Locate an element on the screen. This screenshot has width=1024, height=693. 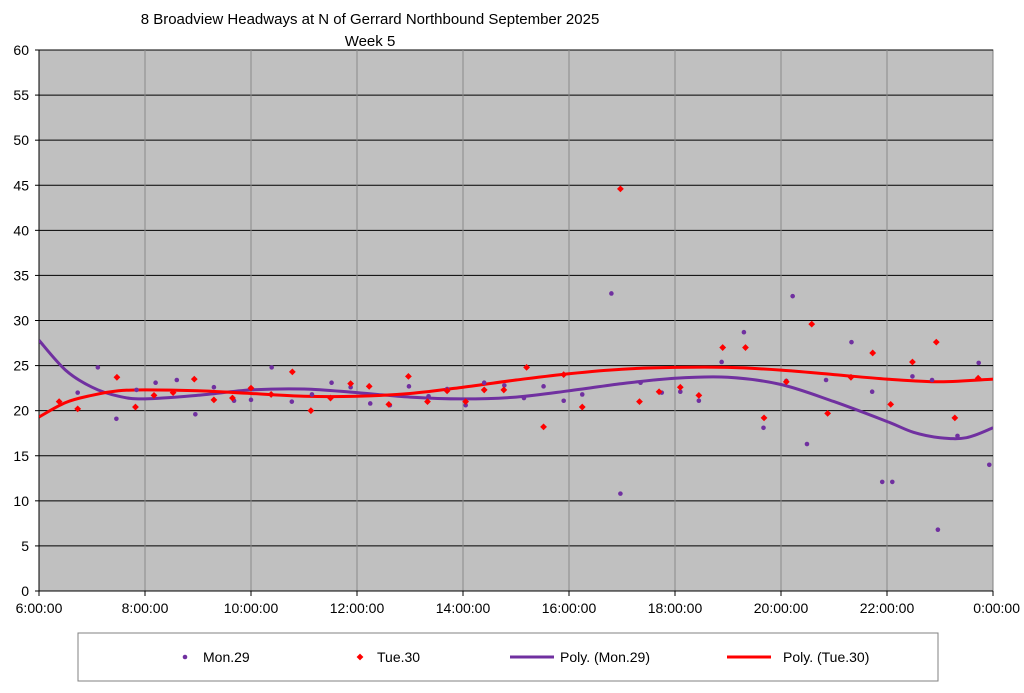
x-tick-label: 20:00:00 is located at coordinates (781, 608).